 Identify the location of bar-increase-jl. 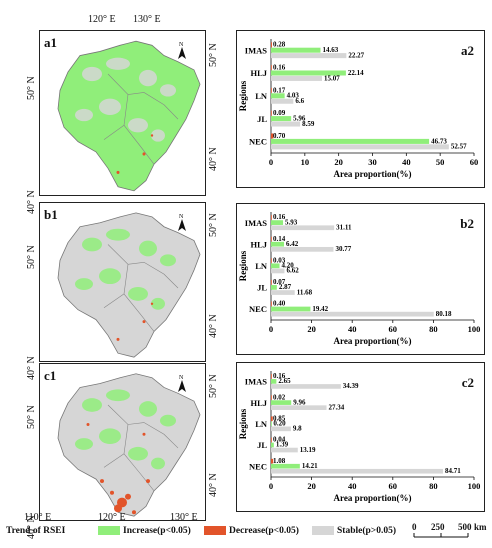
(281, 119).